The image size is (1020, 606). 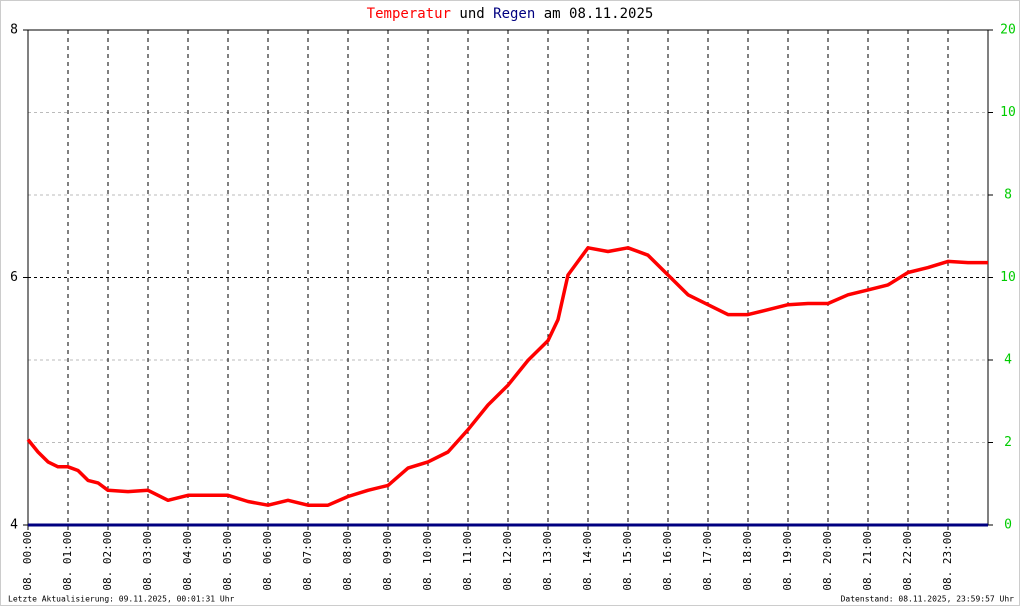 I want to click on y2-tick-label: 0, so click(x=1008, y=525).